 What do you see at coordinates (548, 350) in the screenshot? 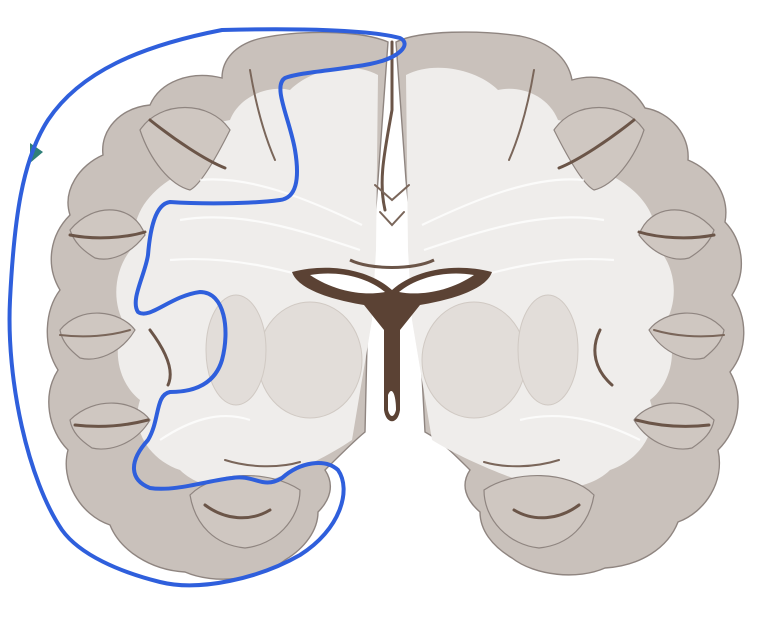
I see `right-insula-region` at bounding box center [548, 350].